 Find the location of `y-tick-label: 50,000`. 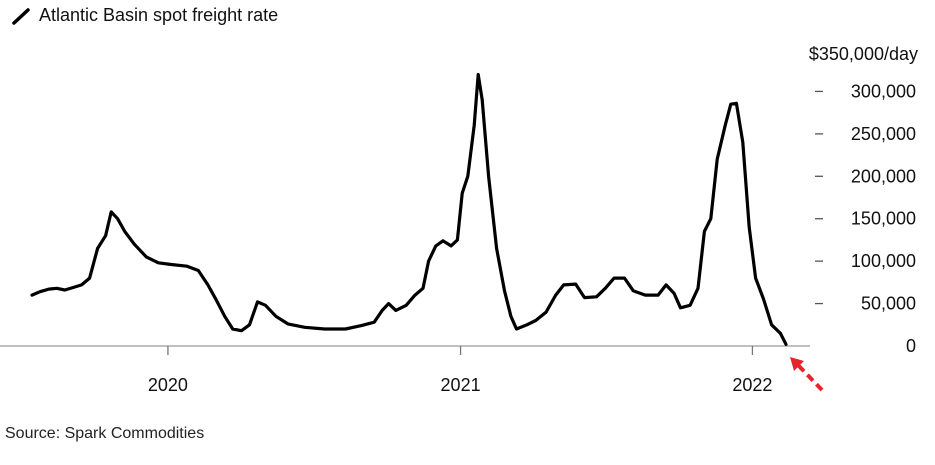

y-tick-label: 50,000 is located at coordinates (888, 304).